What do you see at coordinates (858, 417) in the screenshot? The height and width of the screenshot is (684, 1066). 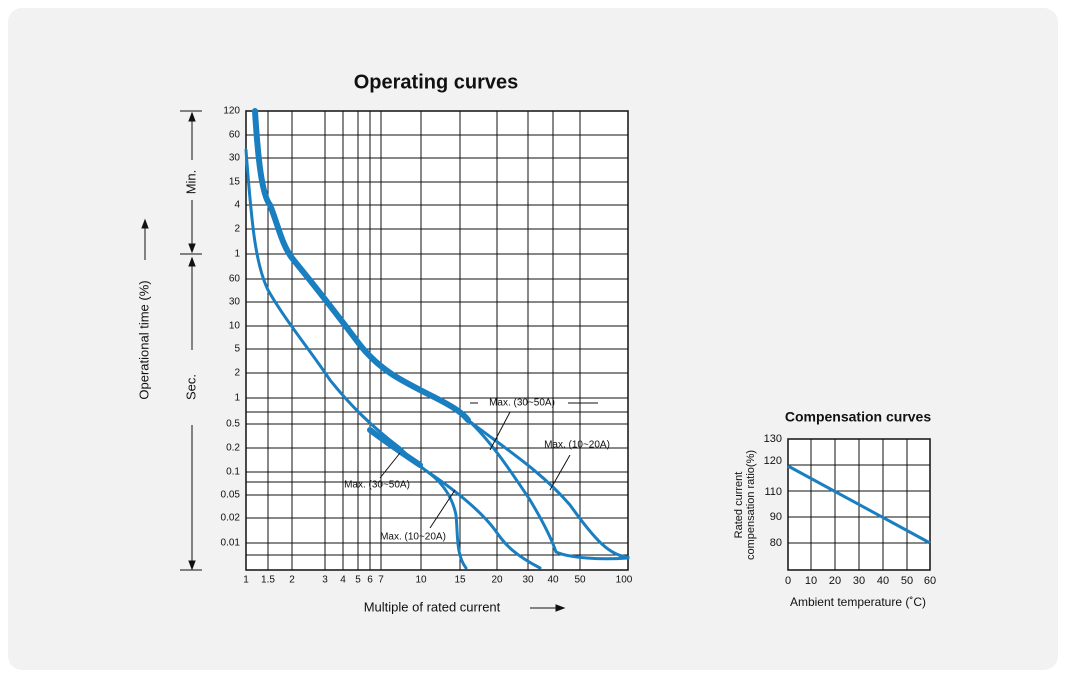 I see `title: Compensation curves` at bounding box center [858, 417].